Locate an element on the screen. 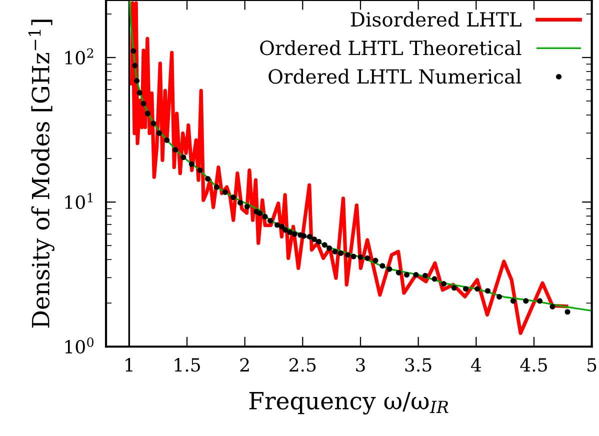 This screenshot has width=599, height=436. legend-label: Disordered LHTL is located at coordinates (436, 19).